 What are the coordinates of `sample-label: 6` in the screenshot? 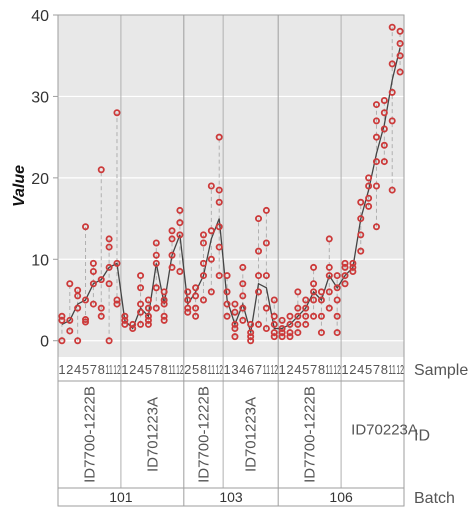 It's located at (250, 369).